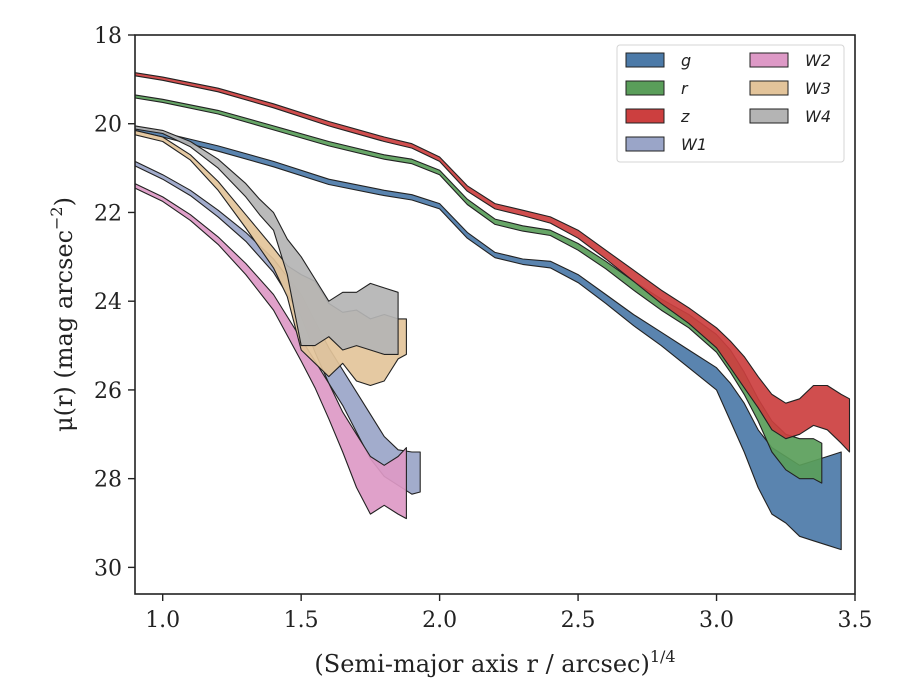 This screenshot has height=700, width=900. I want to click on legend-swatch-z, so click(645, 116).